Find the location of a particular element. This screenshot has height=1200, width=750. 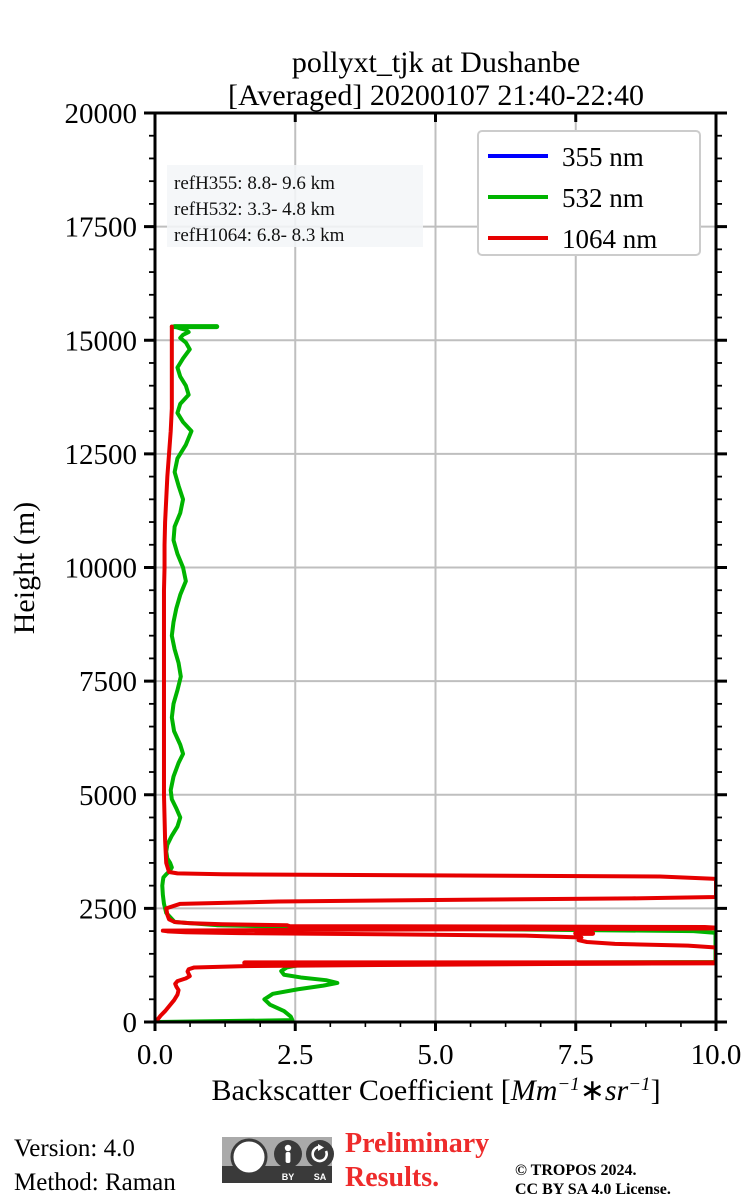

copyright-line2: CC BY SA 4.0 License. is located at coordinates (593, 1189).